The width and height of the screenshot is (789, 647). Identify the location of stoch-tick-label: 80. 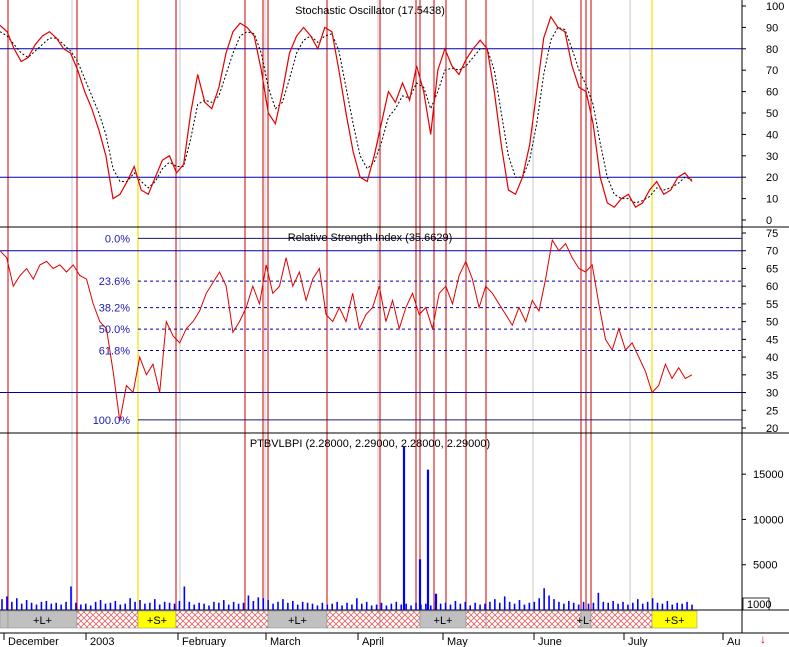
(772, 50).